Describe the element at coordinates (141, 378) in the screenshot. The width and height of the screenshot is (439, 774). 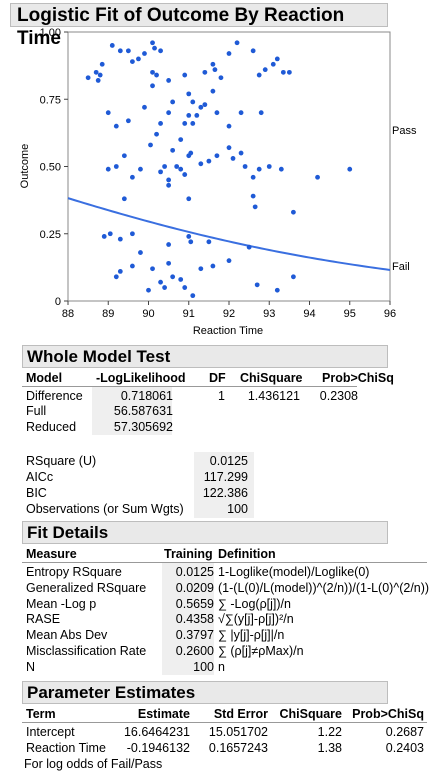
I see `col-loglik: -LogLikelihood` at that location.